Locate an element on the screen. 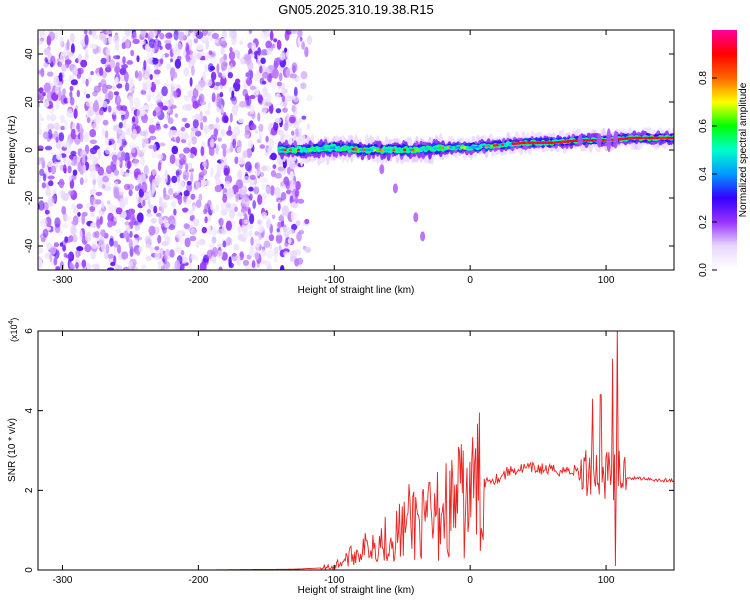 The height and width of the screenshot is (600, 750). colorbar-tick-label: 0.6 is located at coordinates (703, 126).